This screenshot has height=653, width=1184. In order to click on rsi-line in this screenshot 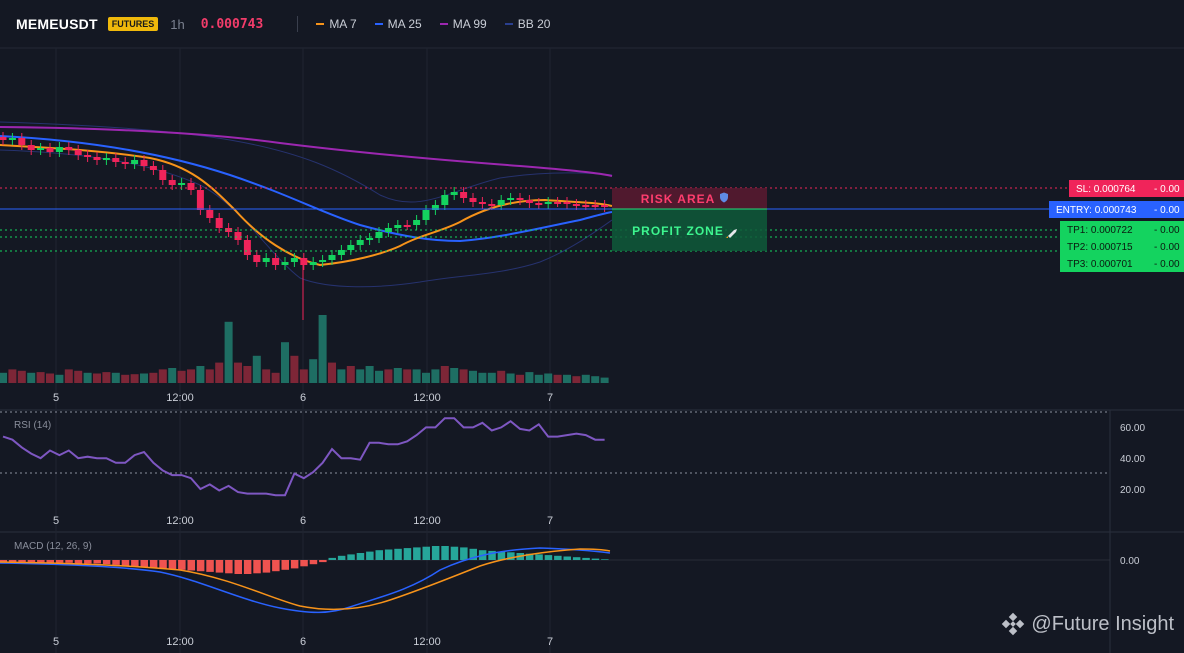, I will do `click(303, 457)`.